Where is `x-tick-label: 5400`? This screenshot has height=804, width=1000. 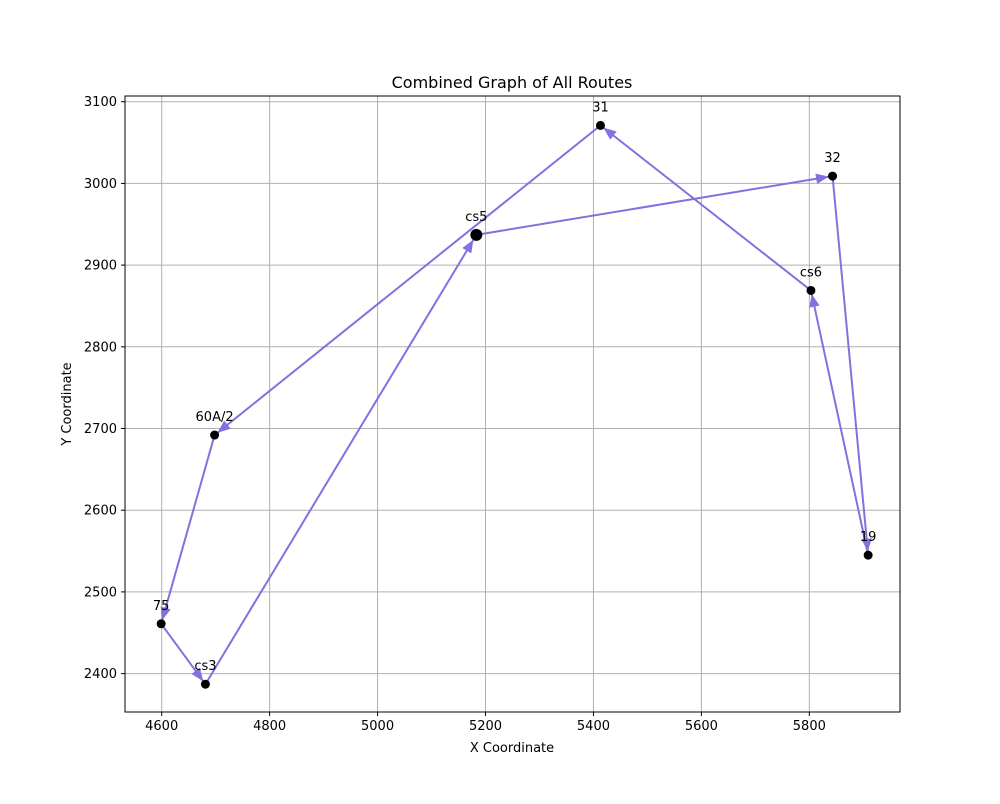
x-tick-label: 5400 is located at coordinates (593, 726).